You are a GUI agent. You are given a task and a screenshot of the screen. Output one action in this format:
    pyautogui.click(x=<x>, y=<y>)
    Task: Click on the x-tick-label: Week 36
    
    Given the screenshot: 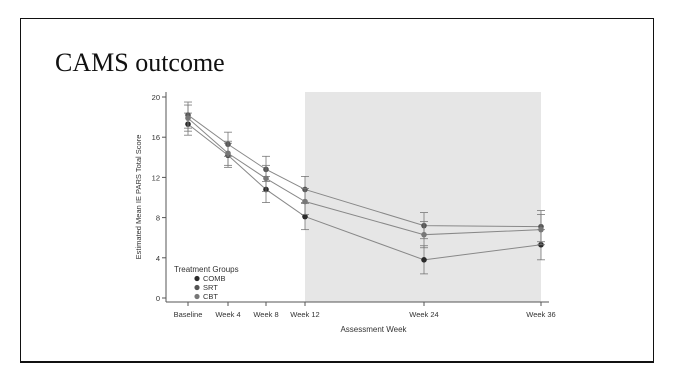 What is the action you would take?
    pyautogui.click(x=540, y=314)
    